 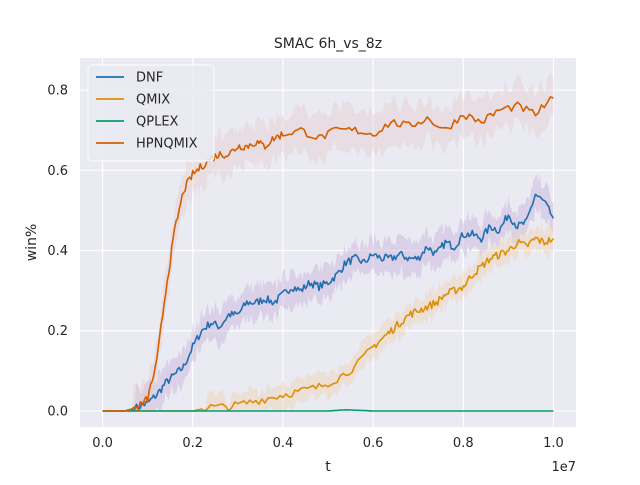 I want to click on legend: DNF QMIX QPLEX HPNQMIX, so click(x=151, y=113).